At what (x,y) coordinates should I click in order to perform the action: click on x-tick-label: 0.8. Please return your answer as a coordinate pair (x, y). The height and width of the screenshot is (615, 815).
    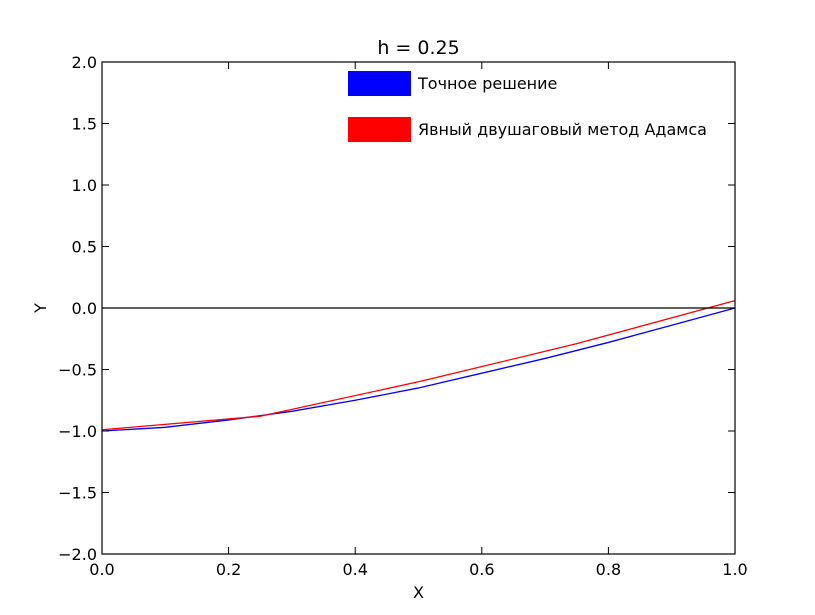
    Looking at the image, I should click on (608, 569).